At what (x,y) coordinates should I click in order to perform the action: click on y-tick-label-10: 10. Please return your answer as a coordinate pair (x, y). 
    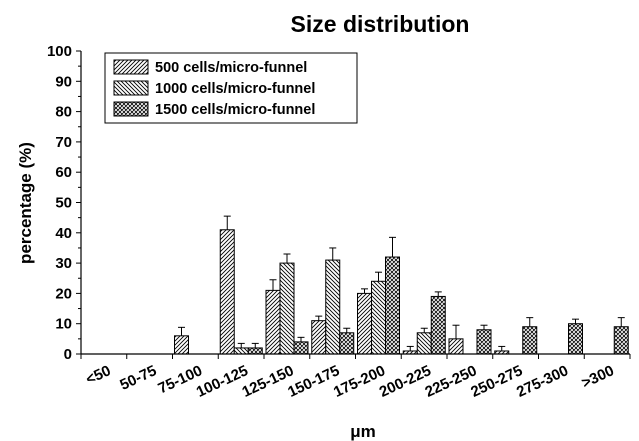
    Looking at the image, I should click on (63, 324).